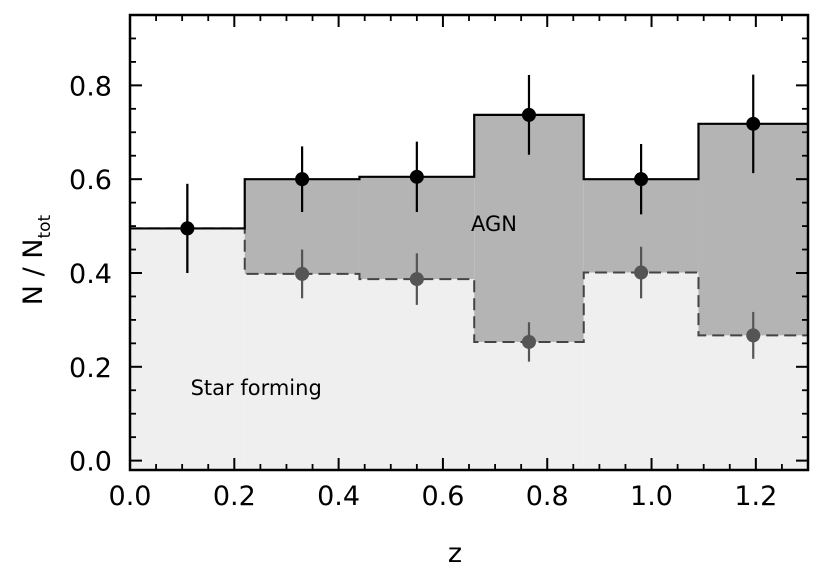 The height and width of the screenshot is (575, 830). I want to click on annotation-agn: AGN, so click(494, 224).